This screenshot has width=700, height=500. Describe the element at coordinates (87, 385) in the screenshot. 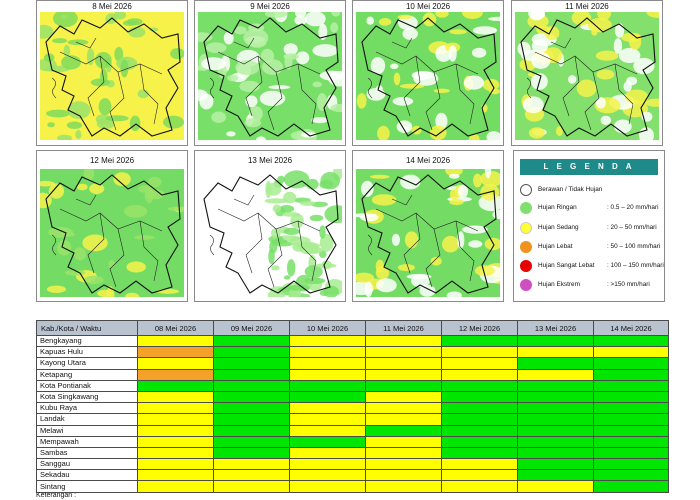

I see `region-name: Kota Pontianak` at that location.